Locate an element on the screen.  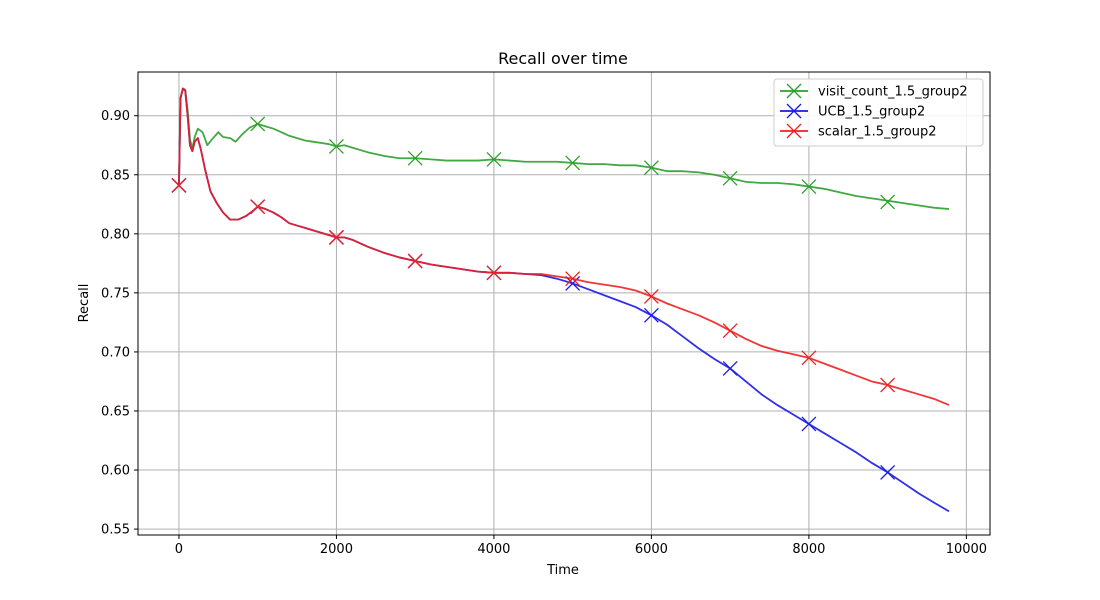
legend-label: visit_count_1.5_group2 is located at coordinates (893, 92).